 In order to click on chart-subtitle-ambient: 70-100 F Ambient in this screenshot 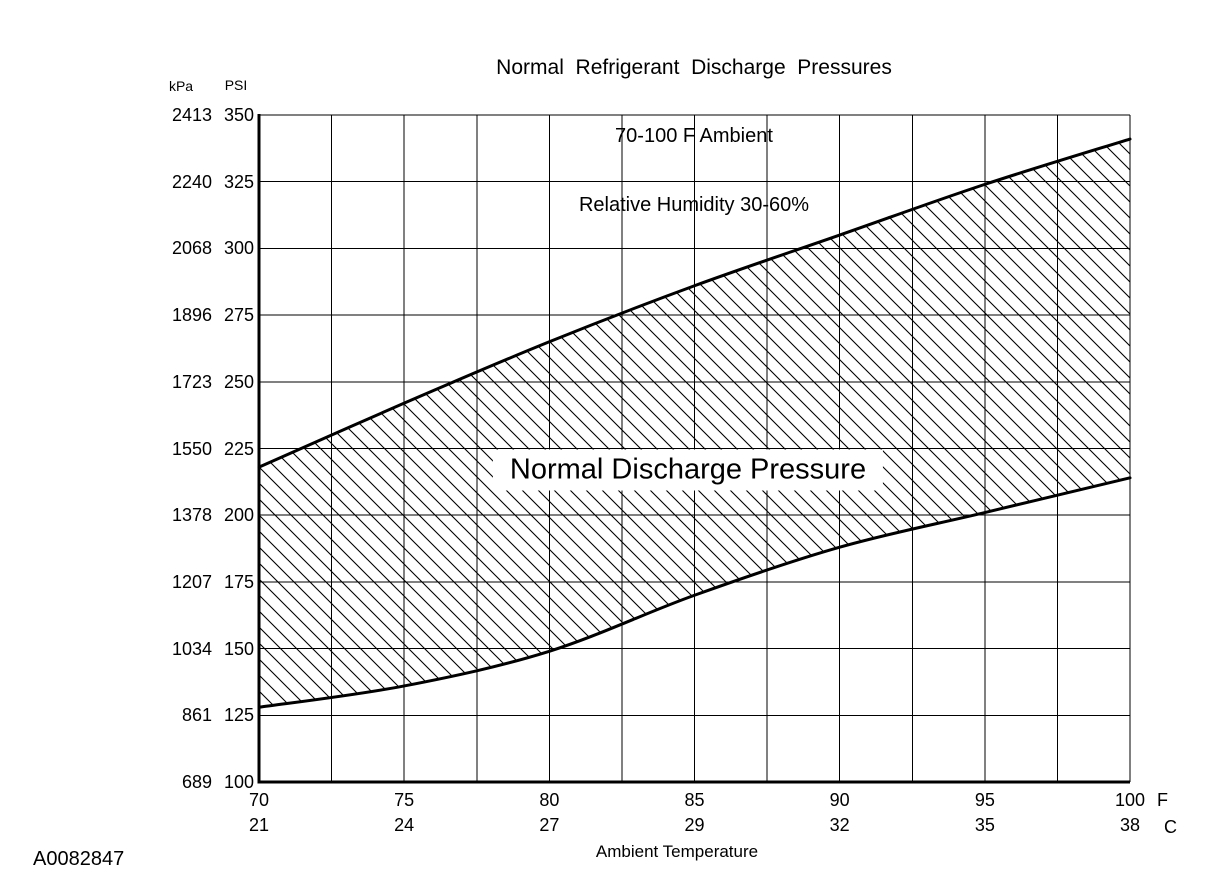, I will do `click(694, 136)`.